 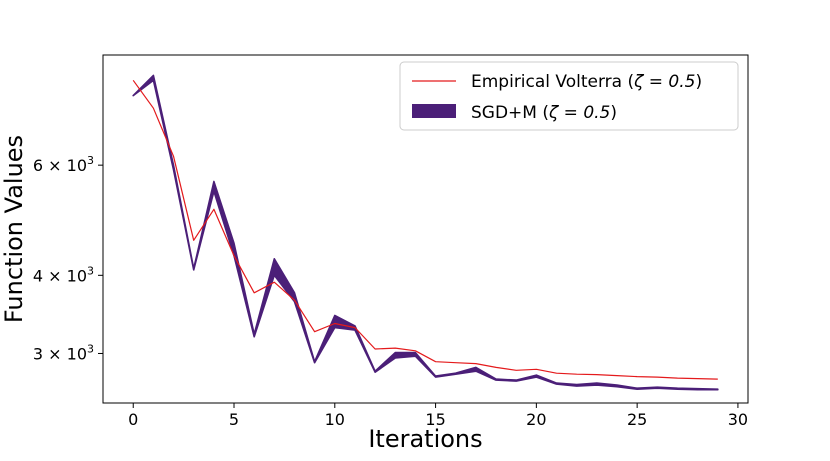 I want to click on legend-band-marker, so click(x=434, y=111).